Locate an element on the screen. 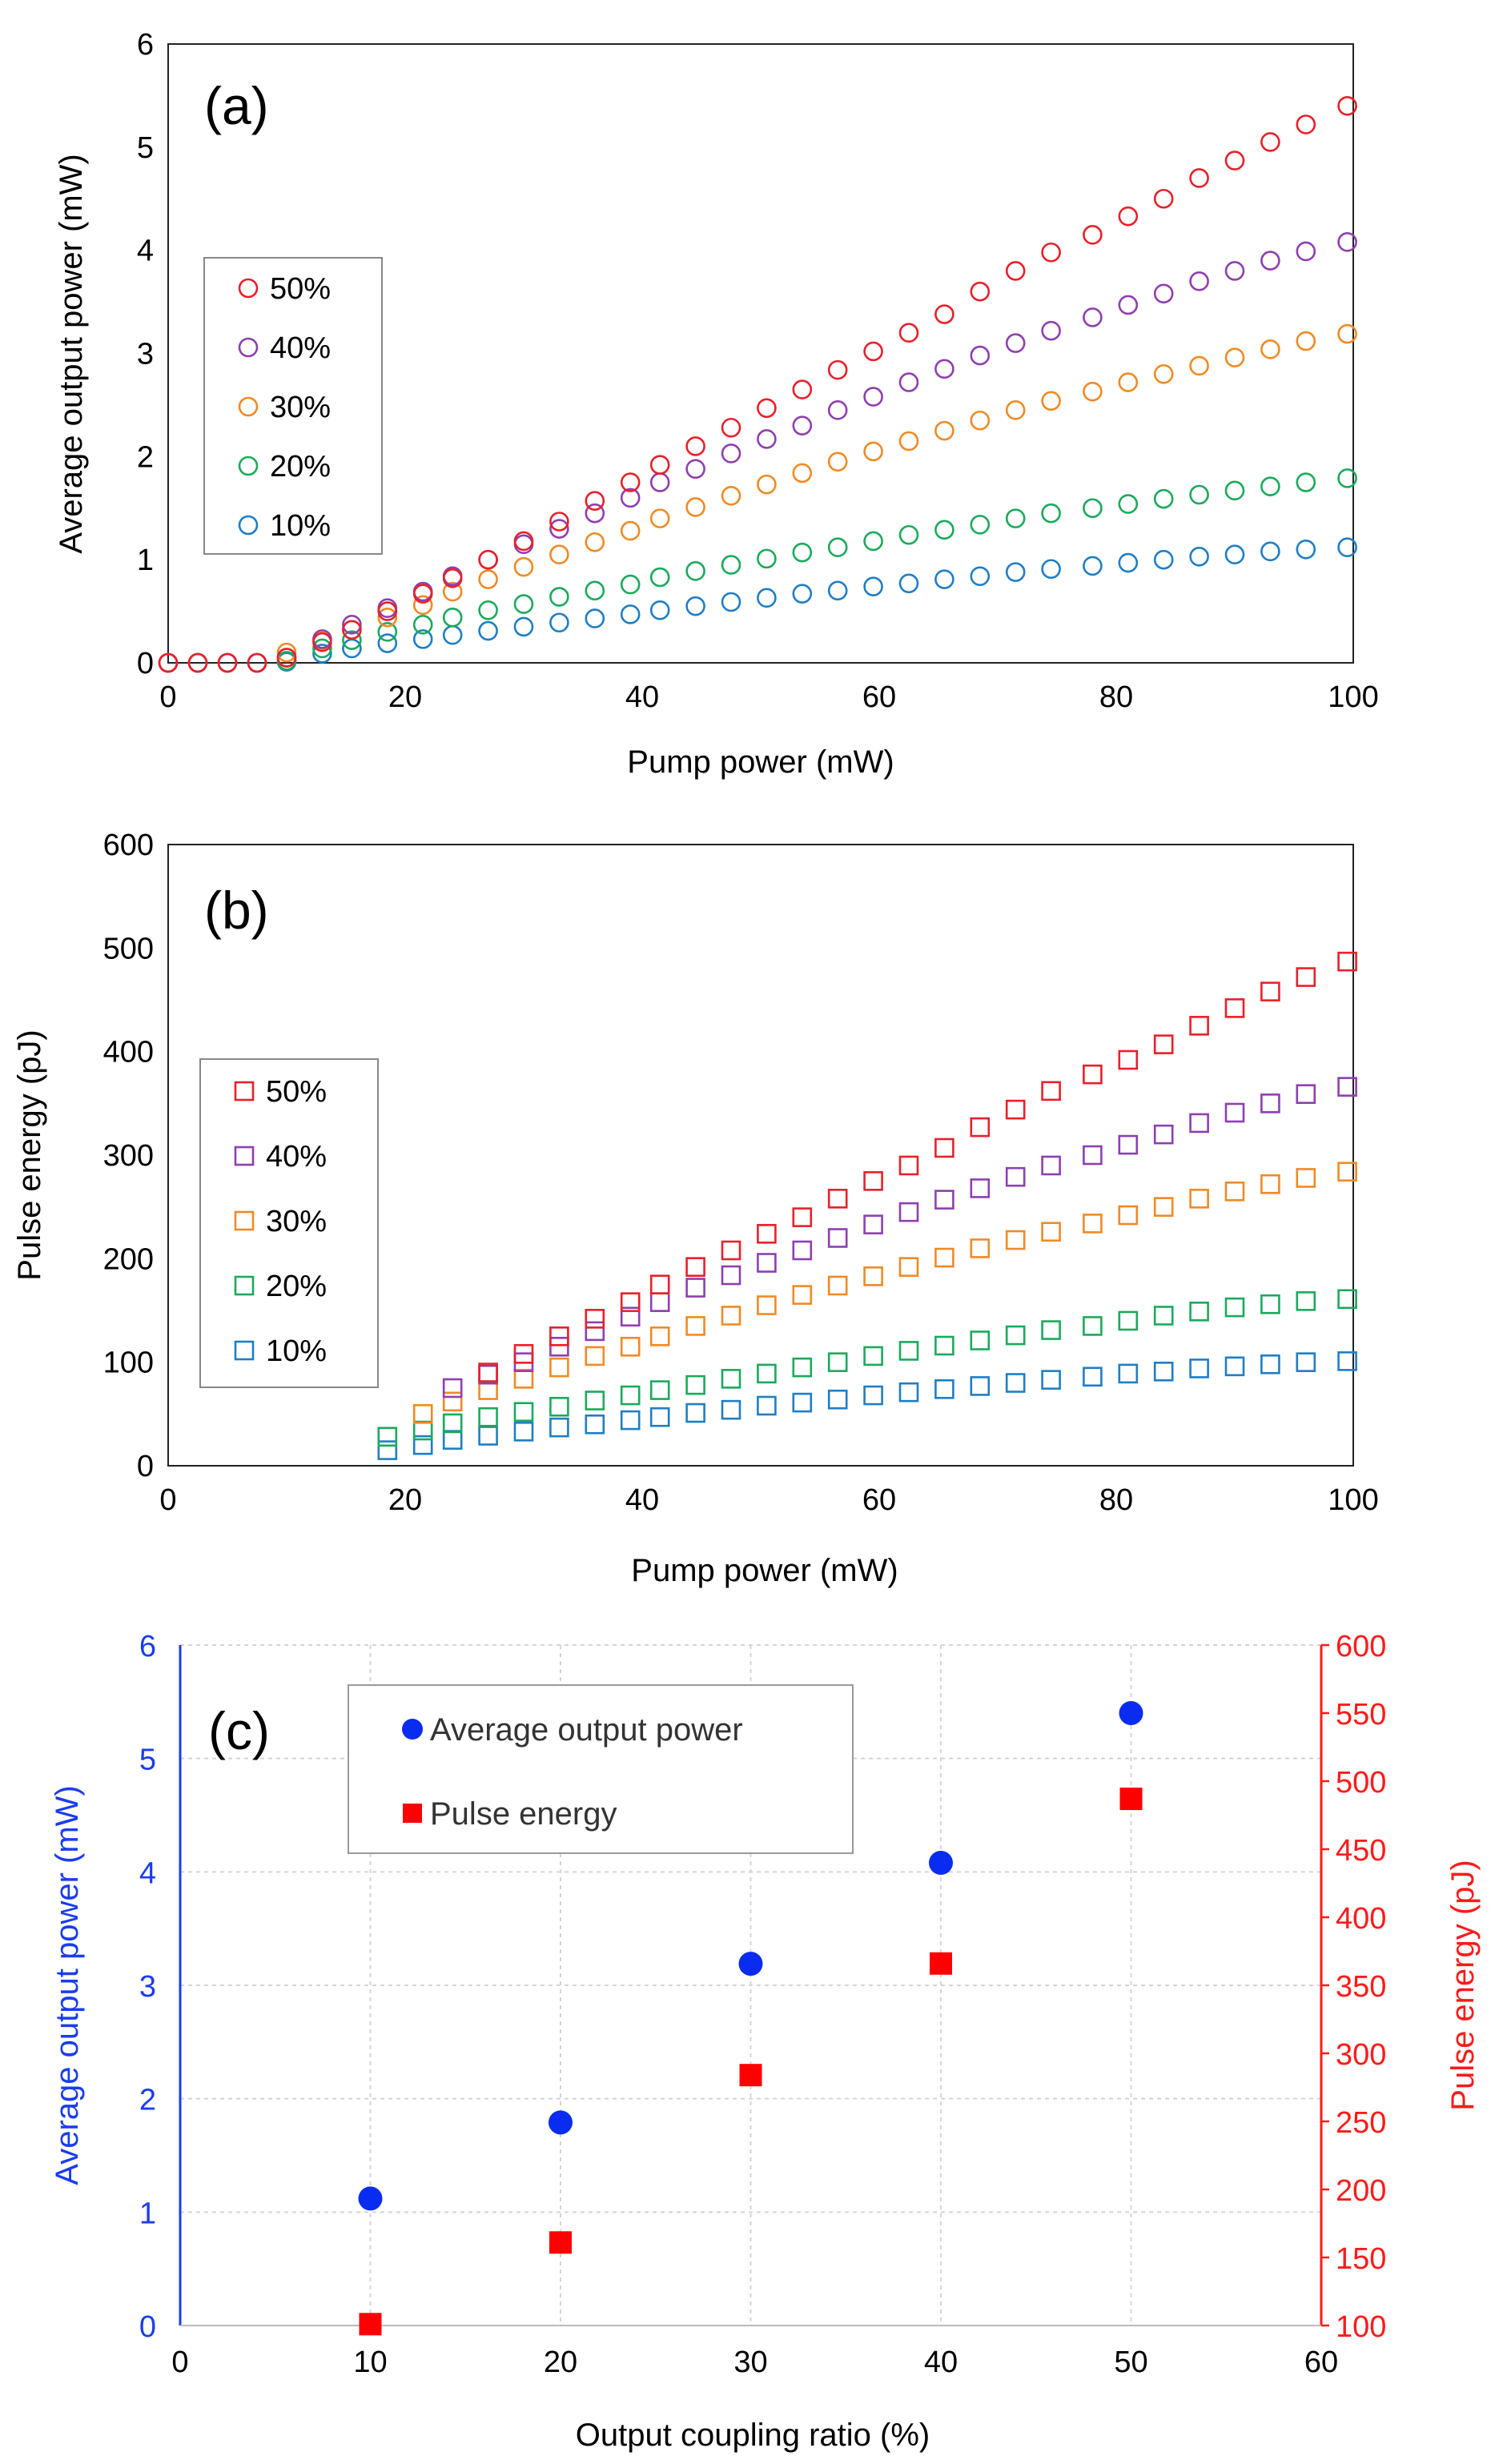 The image size is (1503, 2464). panel-b-legend-marker-10pct is located at coordinates (244, 1350).